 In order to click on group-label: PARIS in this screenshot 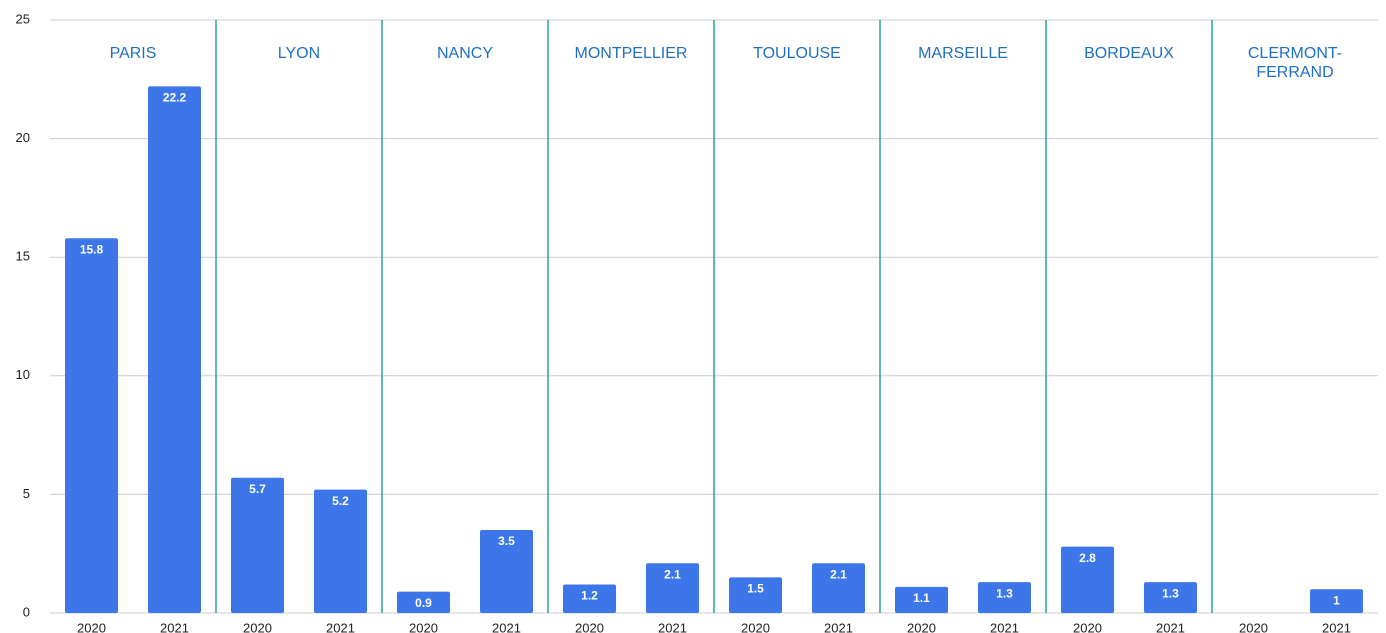, I will do `click(133, 53)`.